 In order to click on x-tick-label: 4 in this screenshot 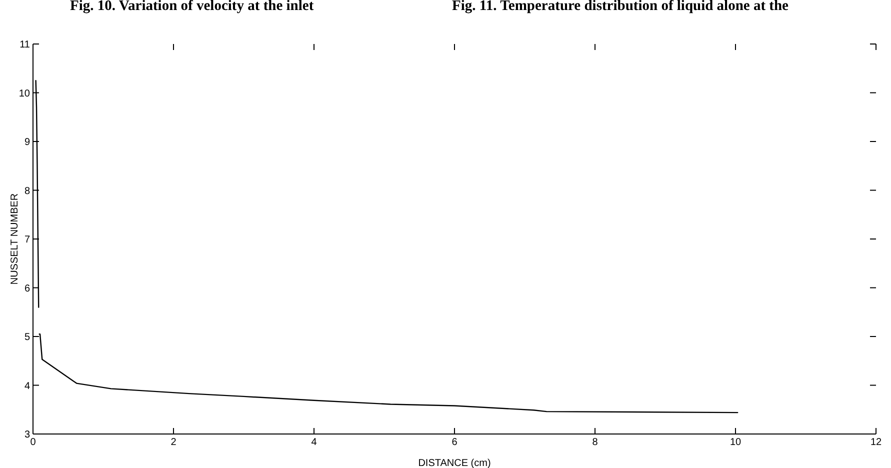, I will do `click(314, 442)`.